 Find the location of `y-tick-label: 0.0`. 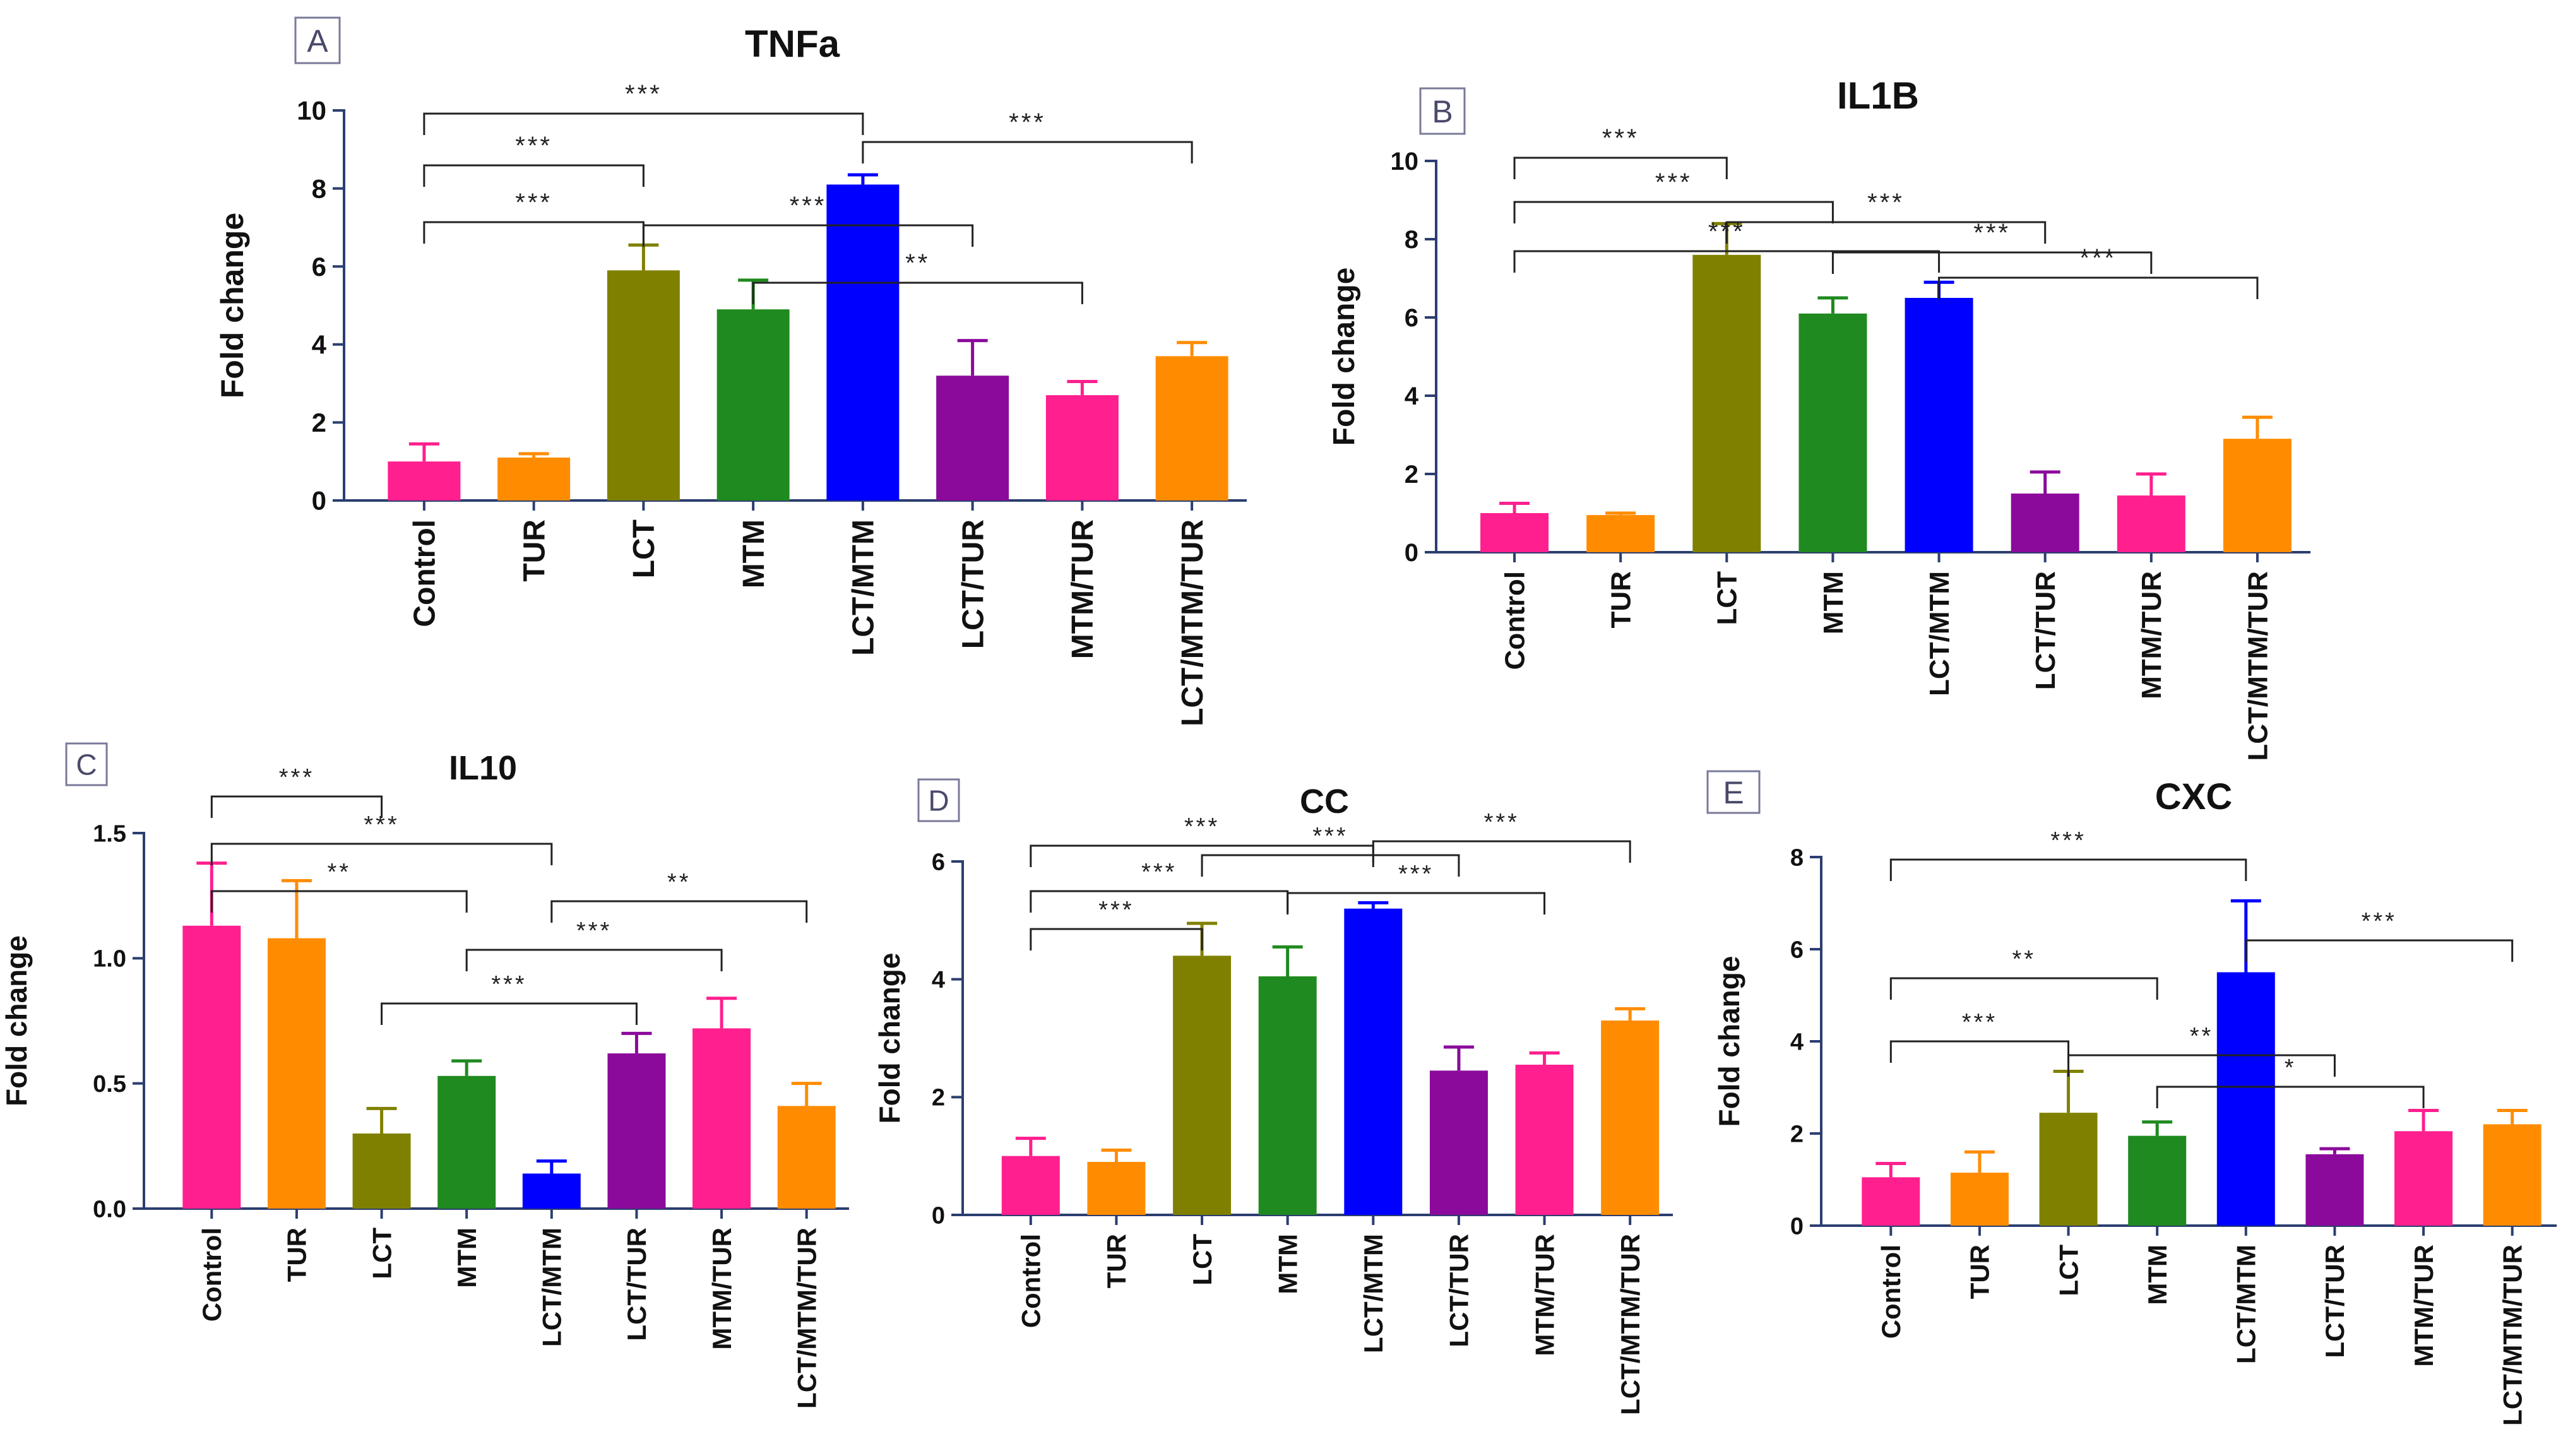

y-tick-label: 0.0 is located at coordinates (109, 1209).